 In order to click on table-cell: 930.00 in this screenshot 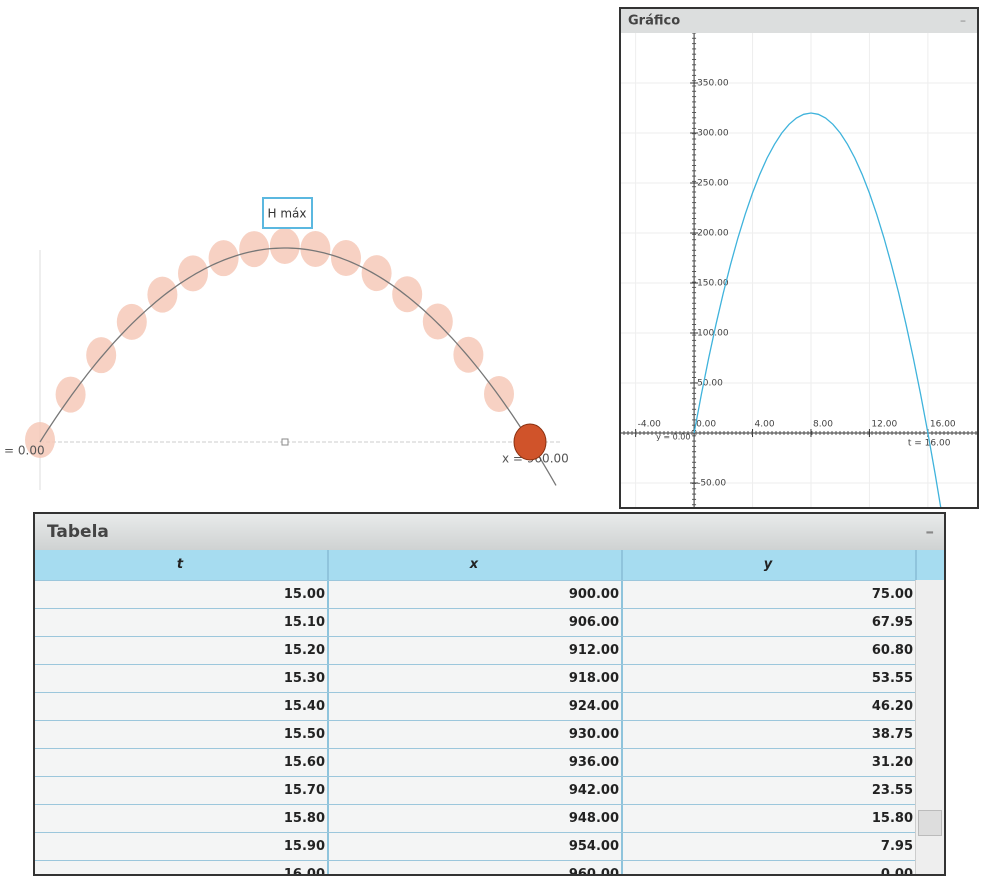, I will do `click(476, 734)`.